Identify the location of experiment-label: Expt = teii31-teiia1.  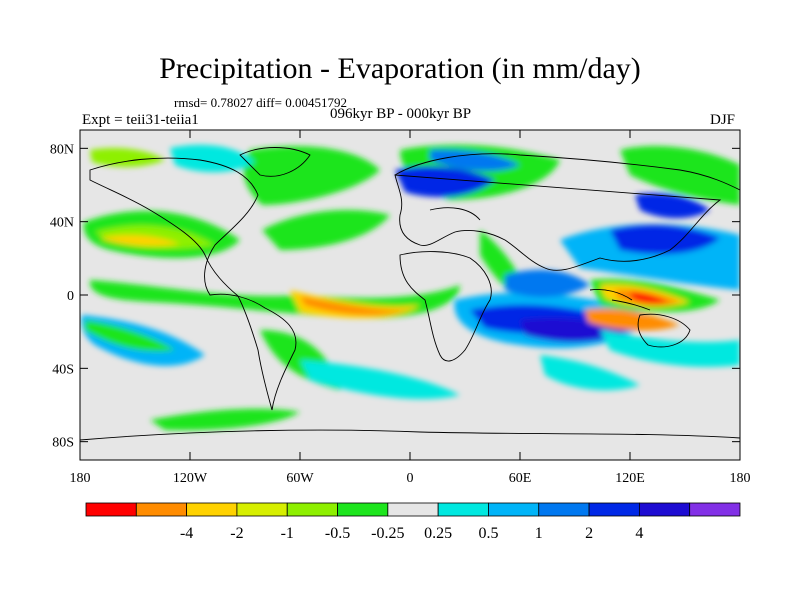
(140, 120).